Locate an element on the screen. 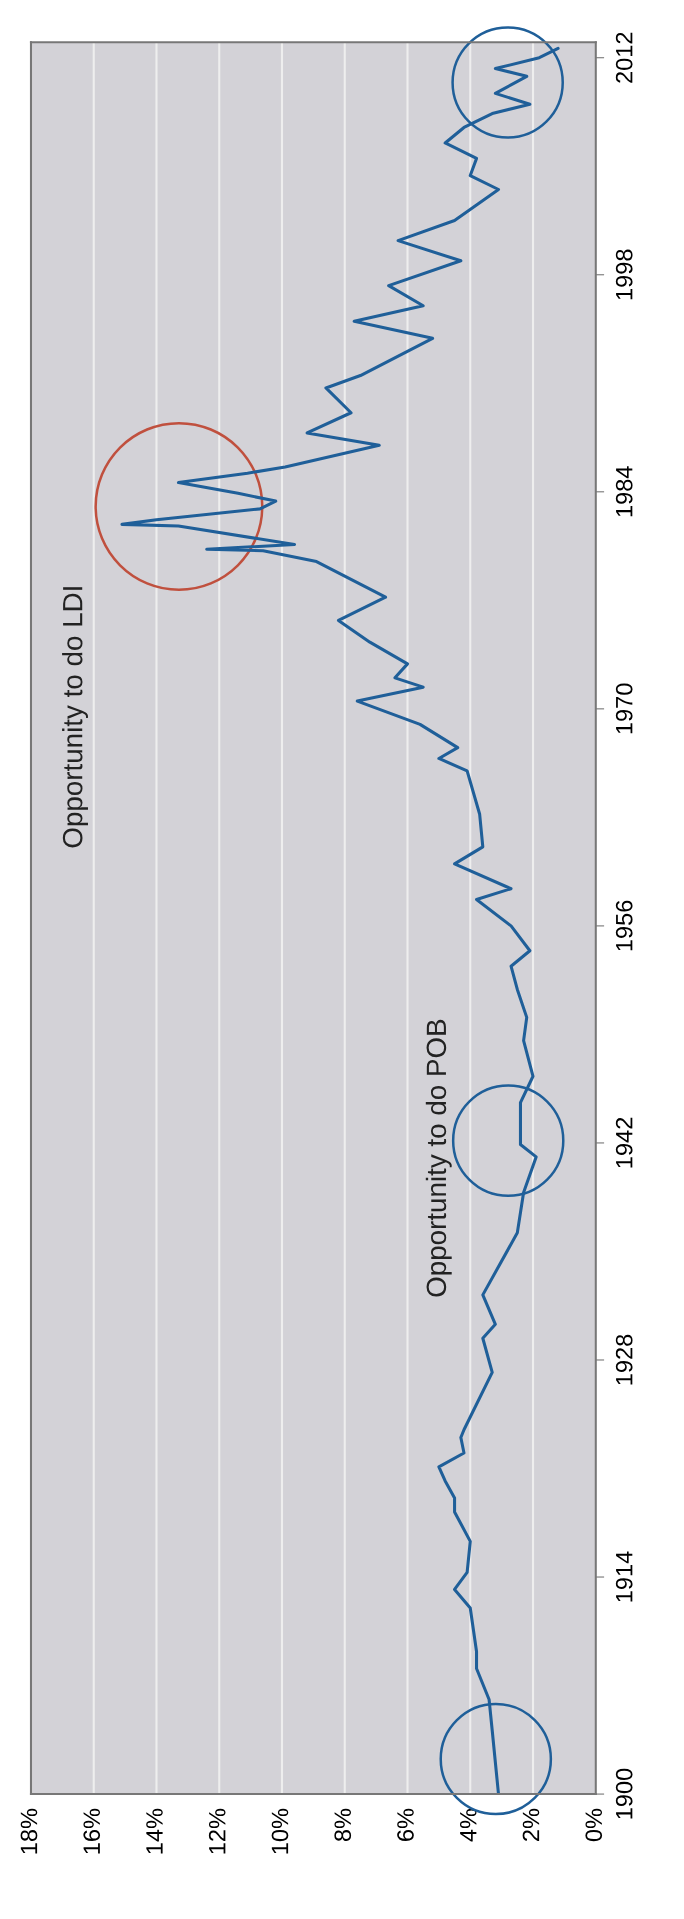  y-tick-label: 1928 is located at coordinates (624, 1359).